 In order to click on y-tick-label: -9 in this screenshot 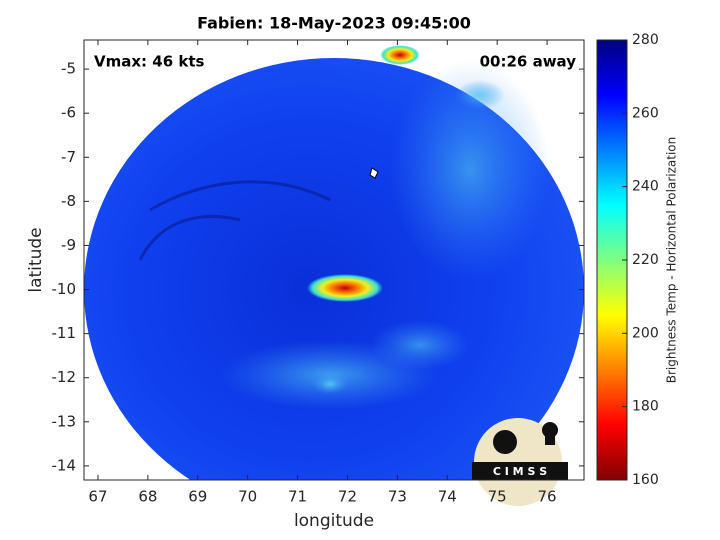, I will do `click(68, 245)`.